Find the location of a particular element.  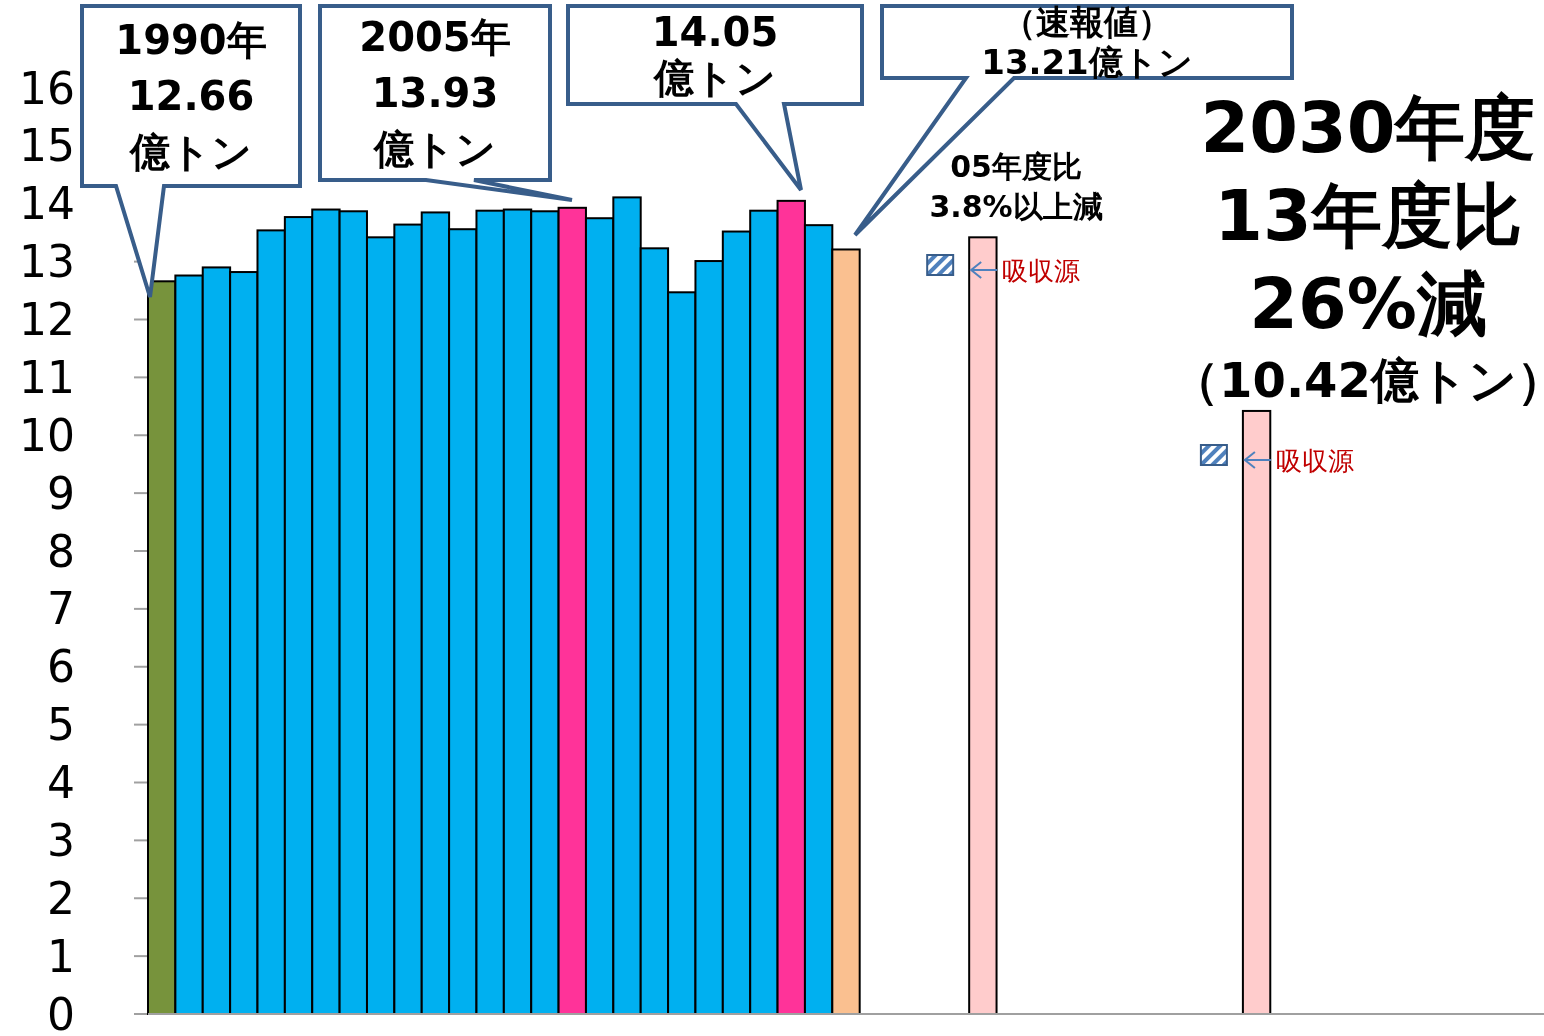

y-tick-label: 2 is located at coordinates (61, 898).